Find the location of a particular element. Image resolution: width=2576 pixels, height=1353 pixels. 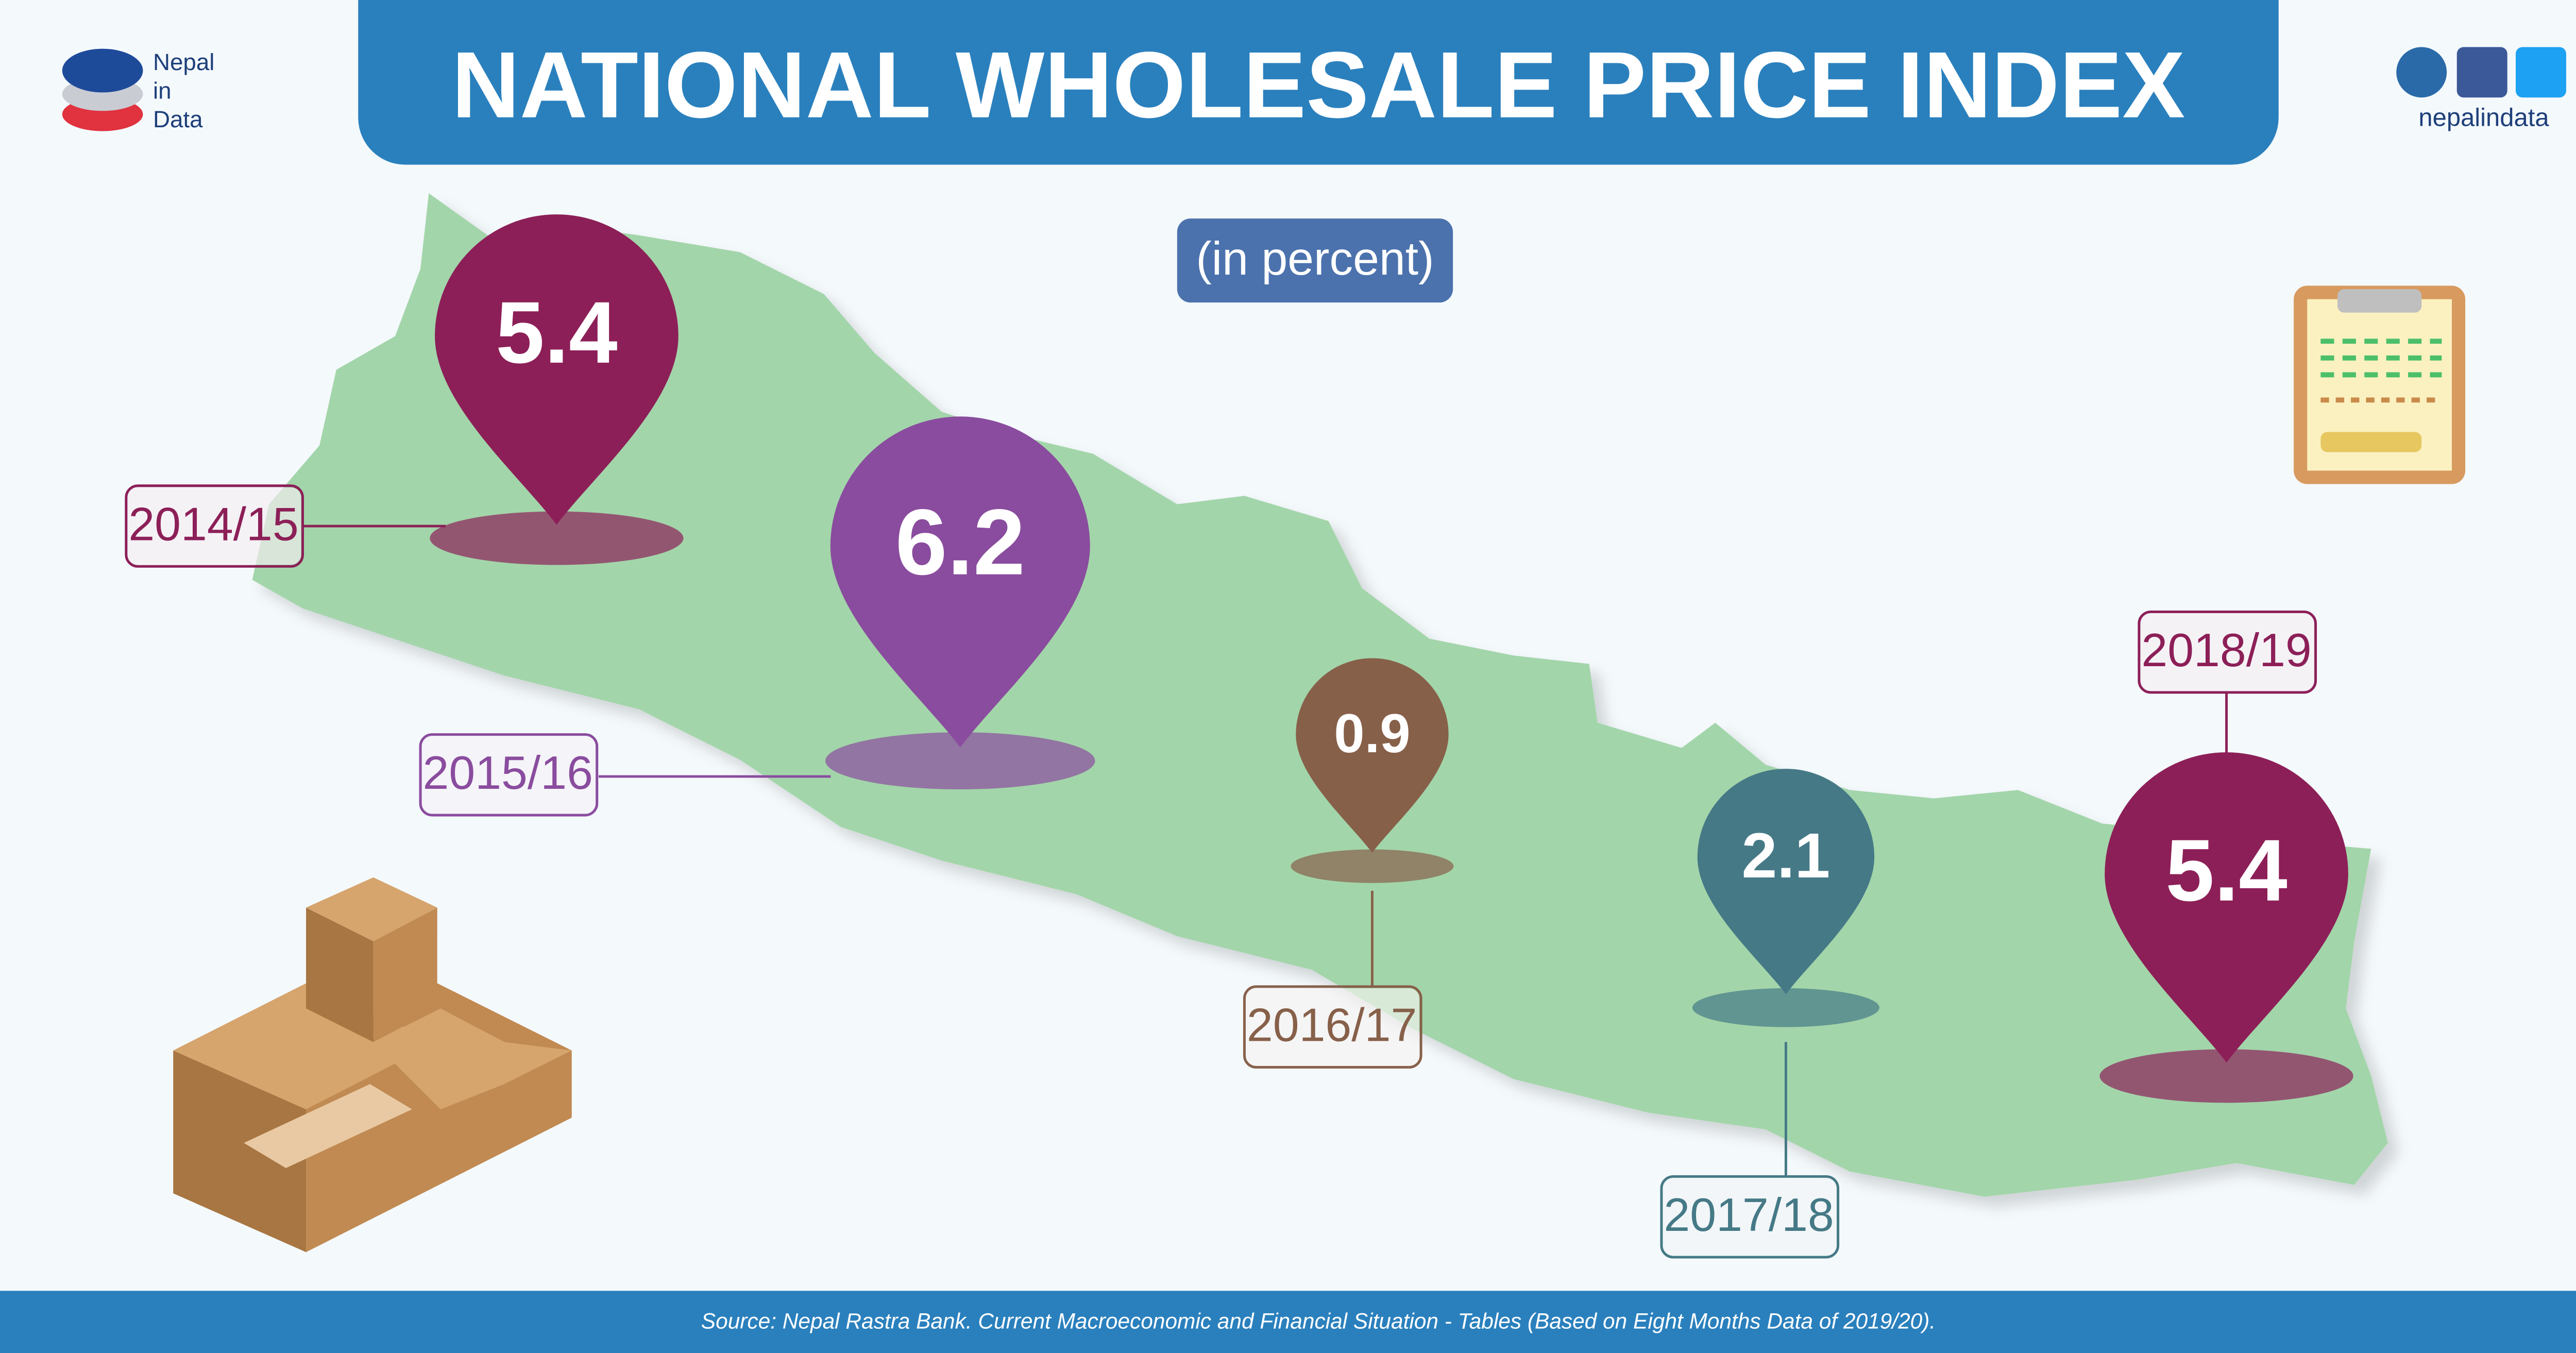

logo-text: Nepal is located at coordinates (183, 62).